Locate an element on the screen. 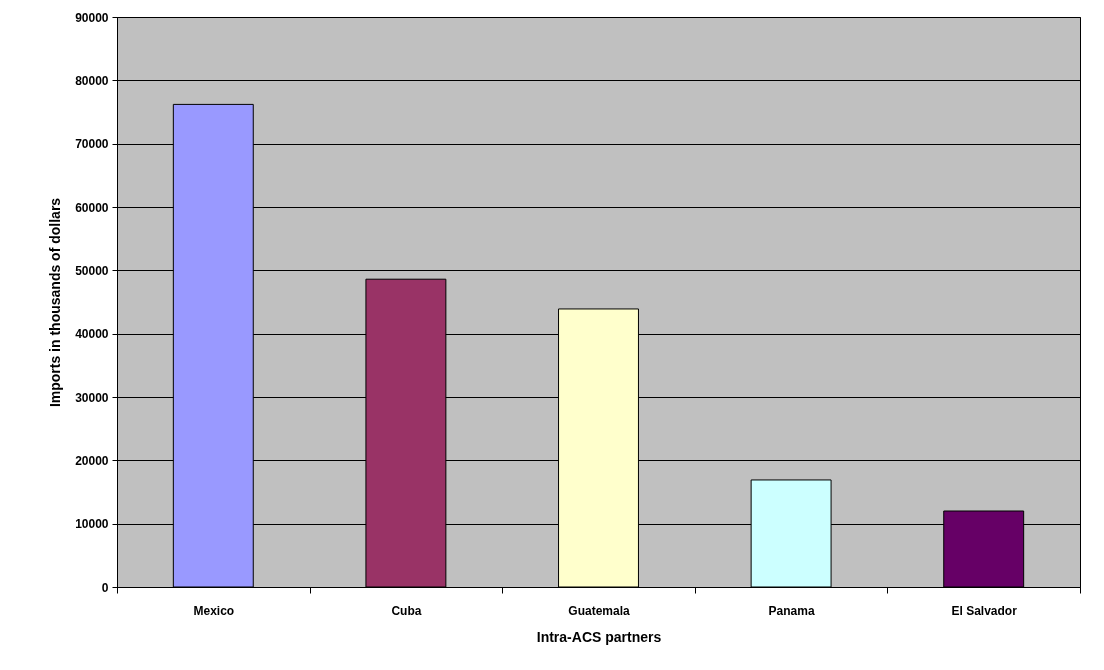 Image resolution: width=1104 pixels, height=670 pixels. y-tick-label: 70000 is located at coordinates (92, 144).